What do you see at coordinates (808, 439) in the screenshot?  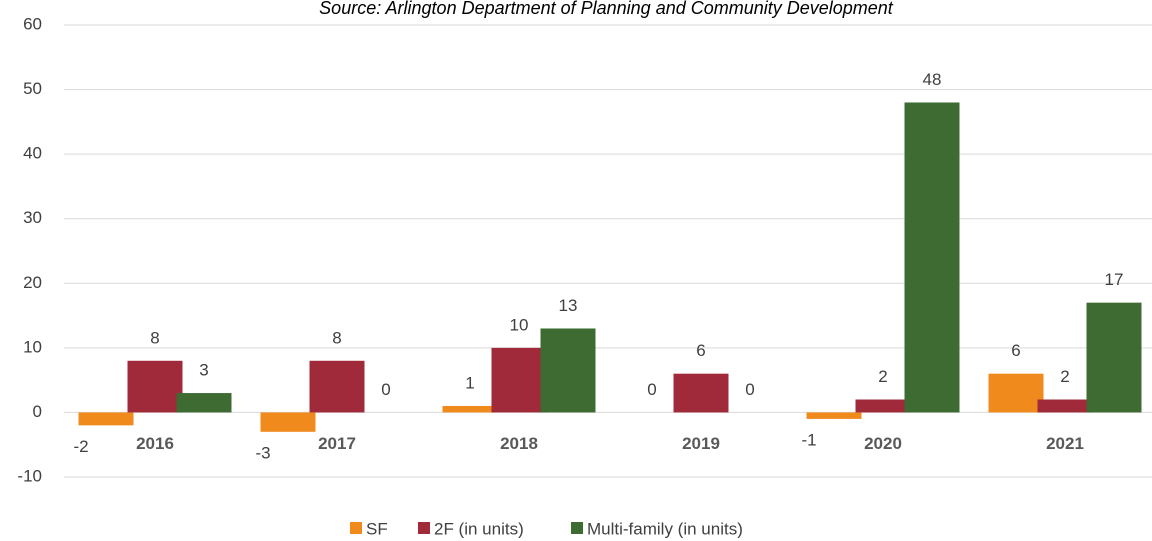 I see `data-label: -1` at bounding box center [808, 439].